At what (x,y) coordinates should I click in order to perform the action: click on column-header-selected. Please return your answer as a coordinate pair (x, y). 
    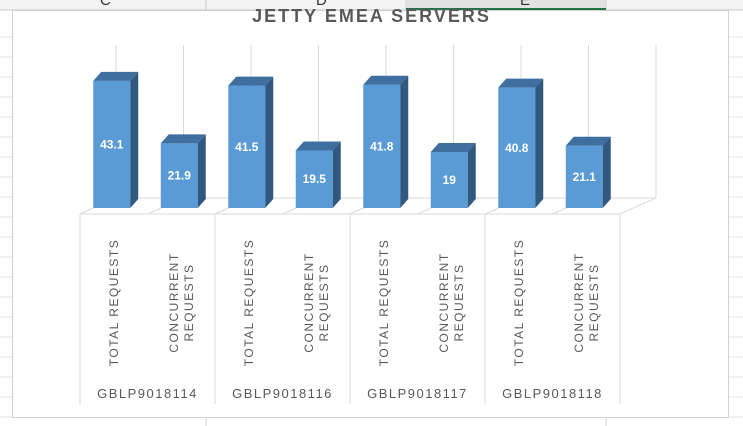
    Looking at the image, I should click on (506, 5).